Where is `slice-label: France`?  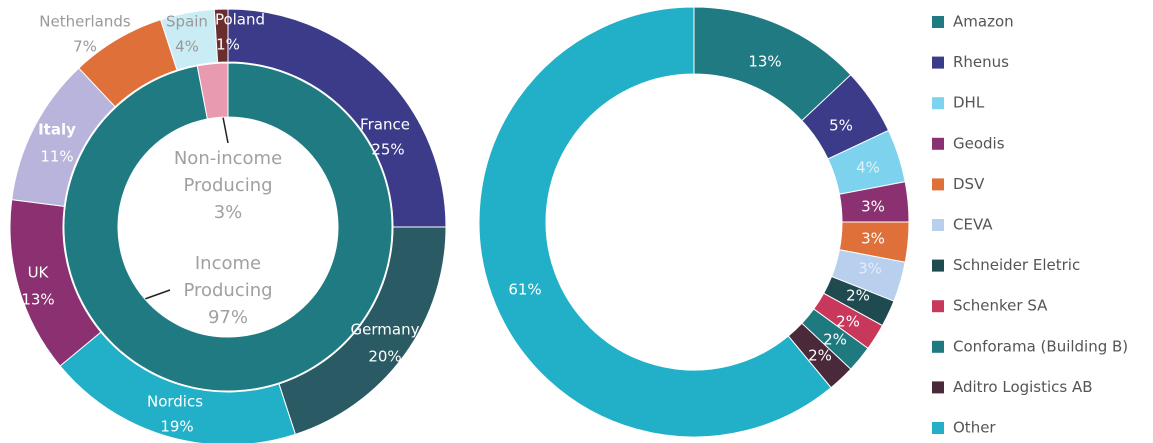 slice-label: France is located at coordinates (385, 125).